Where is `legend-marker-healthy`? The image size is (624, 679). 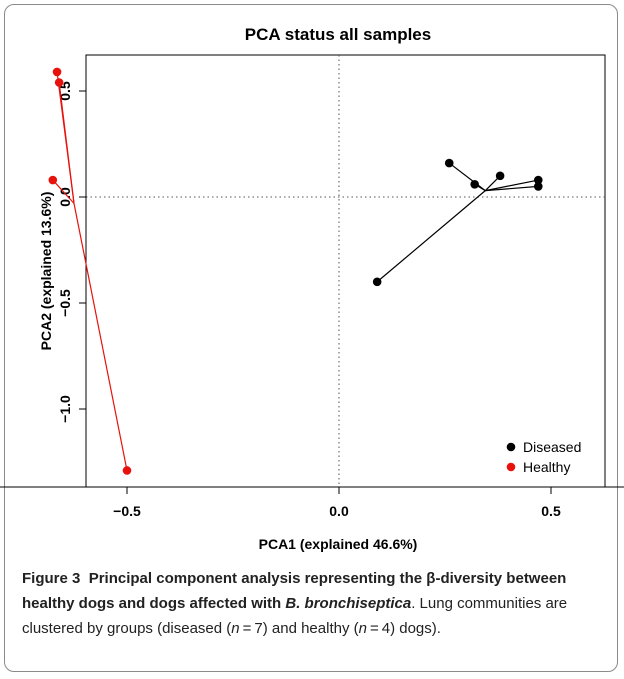
legend-marker-healthy is located at coordinates (511, 467).